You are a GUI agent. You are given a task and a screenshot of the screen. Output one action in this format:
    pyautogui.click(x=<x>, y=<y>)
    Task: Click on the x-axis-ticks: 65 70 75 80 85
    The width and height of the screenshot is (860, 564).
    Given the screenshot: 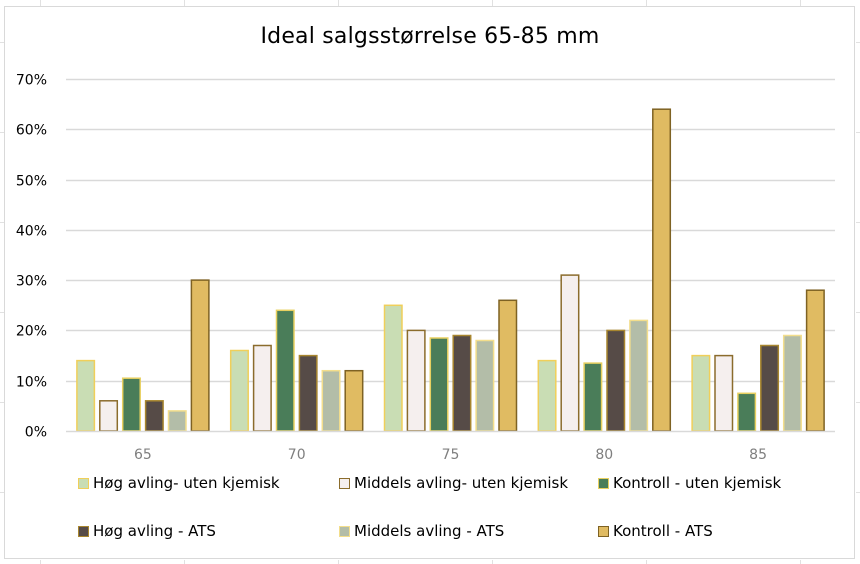 What is the action you would take?
    pyautogui.click(x=450, y=455)
    